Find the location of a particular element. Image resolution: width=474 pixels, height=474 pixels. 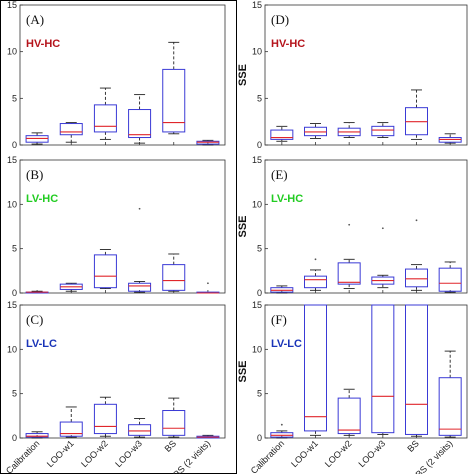

panel-label: (E) is located at coordinates (279, 174).